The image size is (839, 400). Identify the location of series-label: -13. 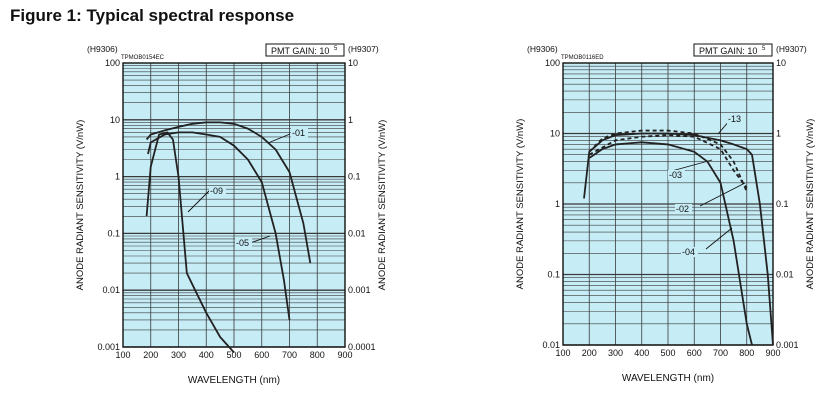
(734, 119).